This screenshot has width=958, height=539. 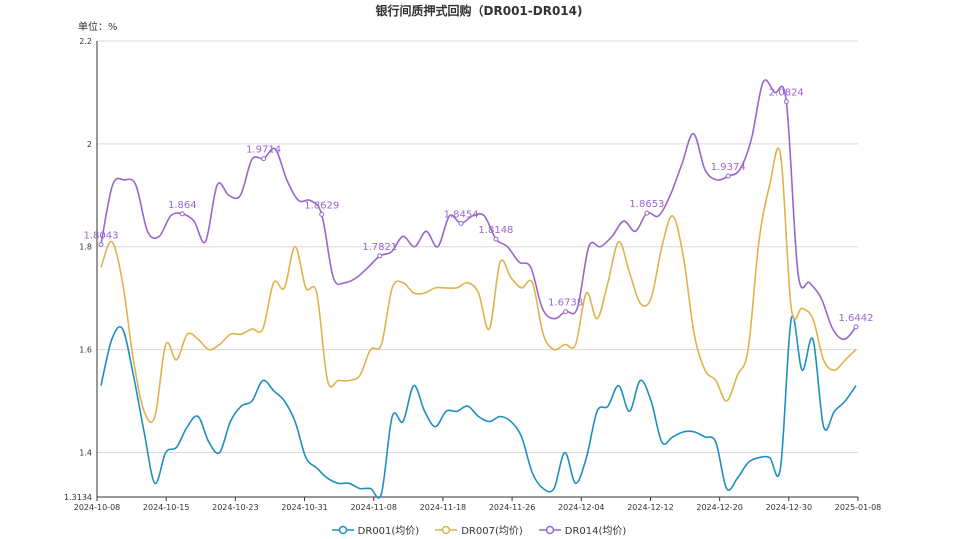 What do you see at coordinates (98, 27) in the screenshot?
I see `unit-label: 单位：%` at bounding box center [98, 27].